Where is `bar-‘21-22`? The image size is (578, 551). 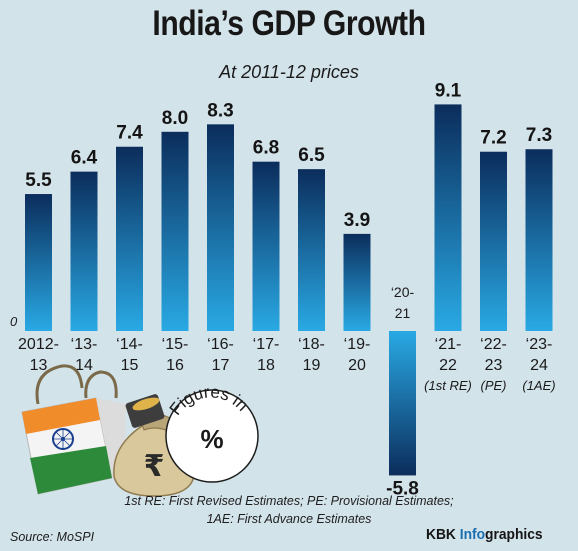 bar-‘21-22 is located at coordinates (448, 217).